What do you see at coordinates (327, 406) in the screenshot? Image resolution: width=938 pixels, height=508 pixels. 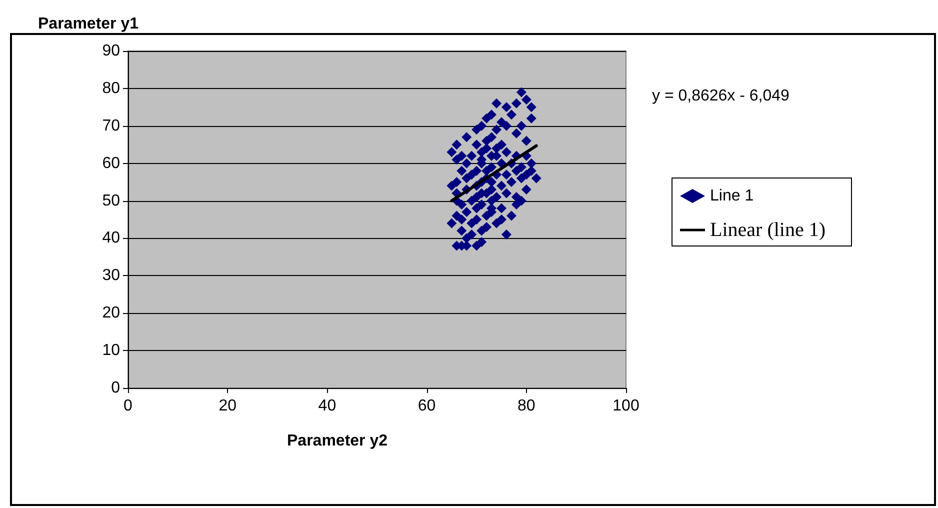 I see `x-tick-label: 40` at bounding box center [327, 406].